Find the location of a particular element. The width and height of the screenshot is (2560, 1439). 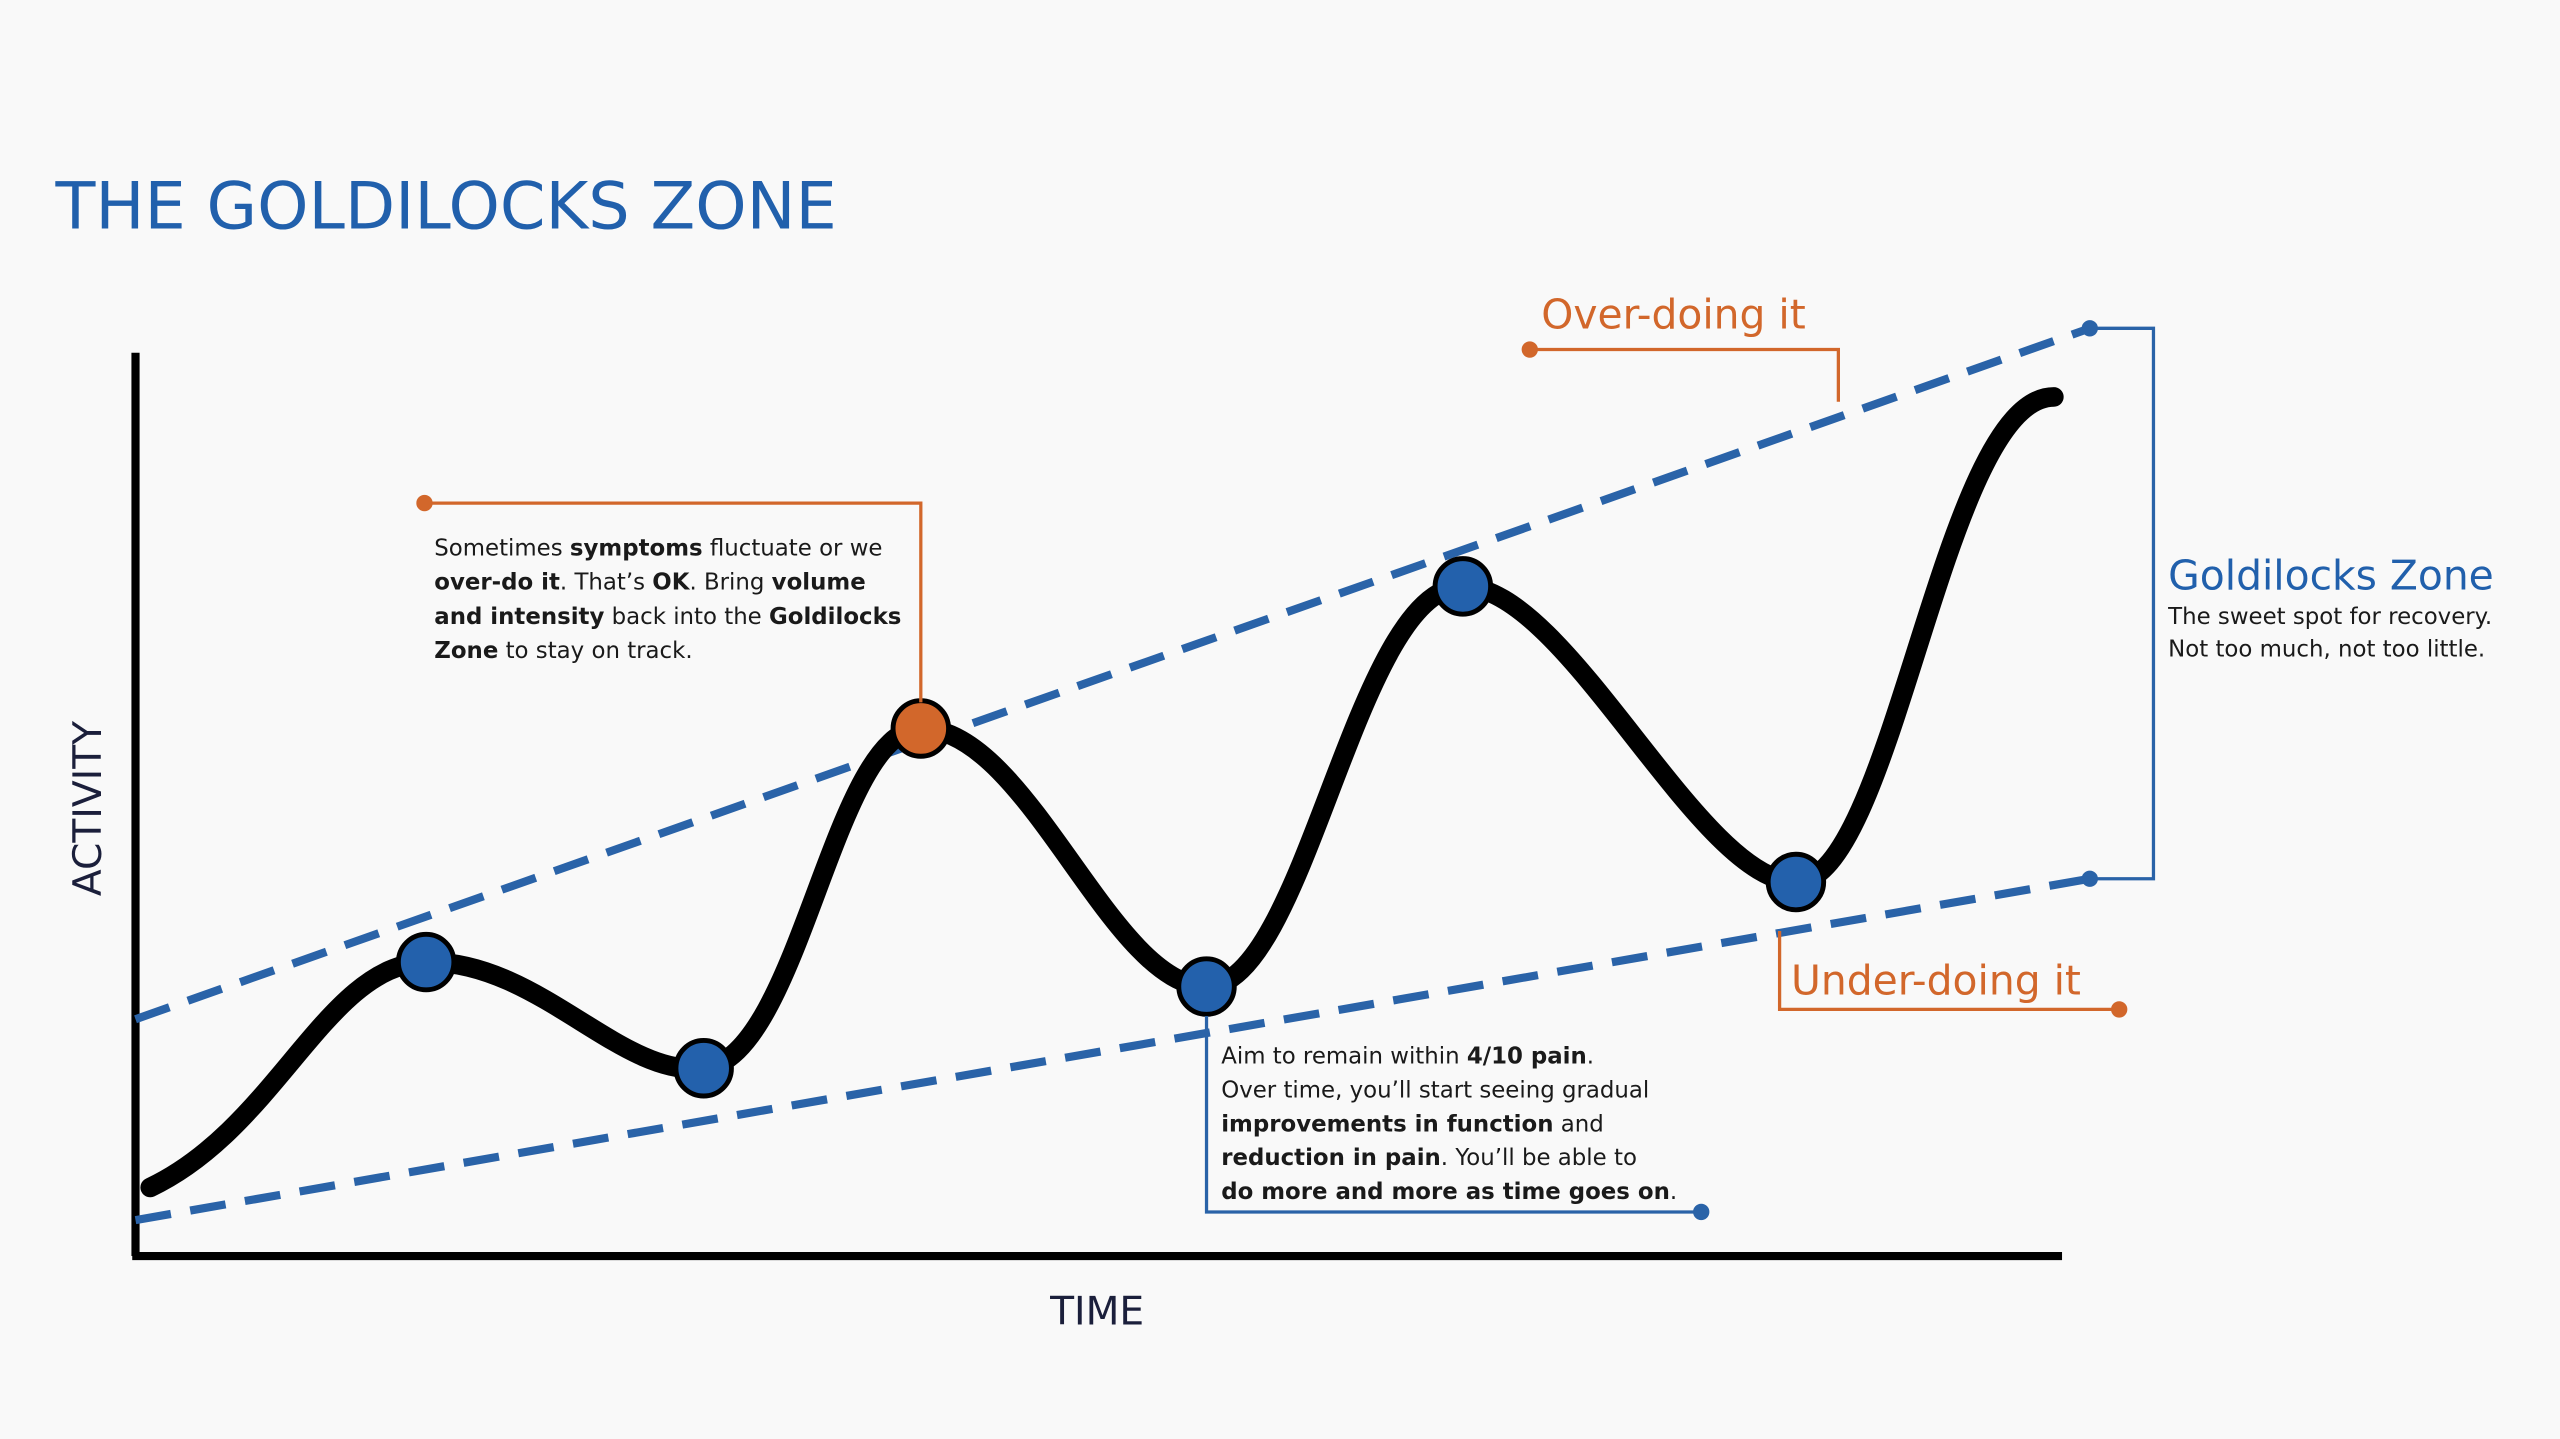

note-line: improvements in function and is located at coordinates (1412, 1124).